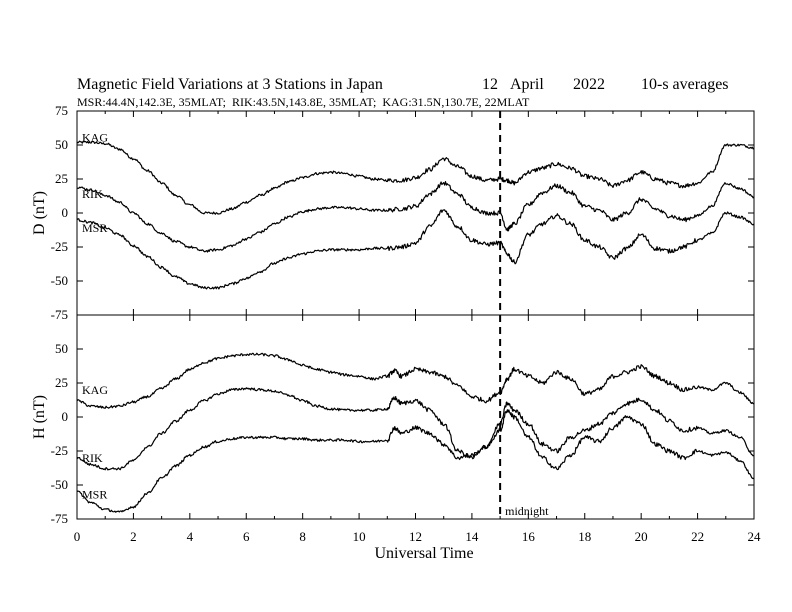 The width and height of the screenshot is (792, 612). Describe the element at coordinates (697, 536) in the screenshot. I see `x-tick-label: 22` at that location.